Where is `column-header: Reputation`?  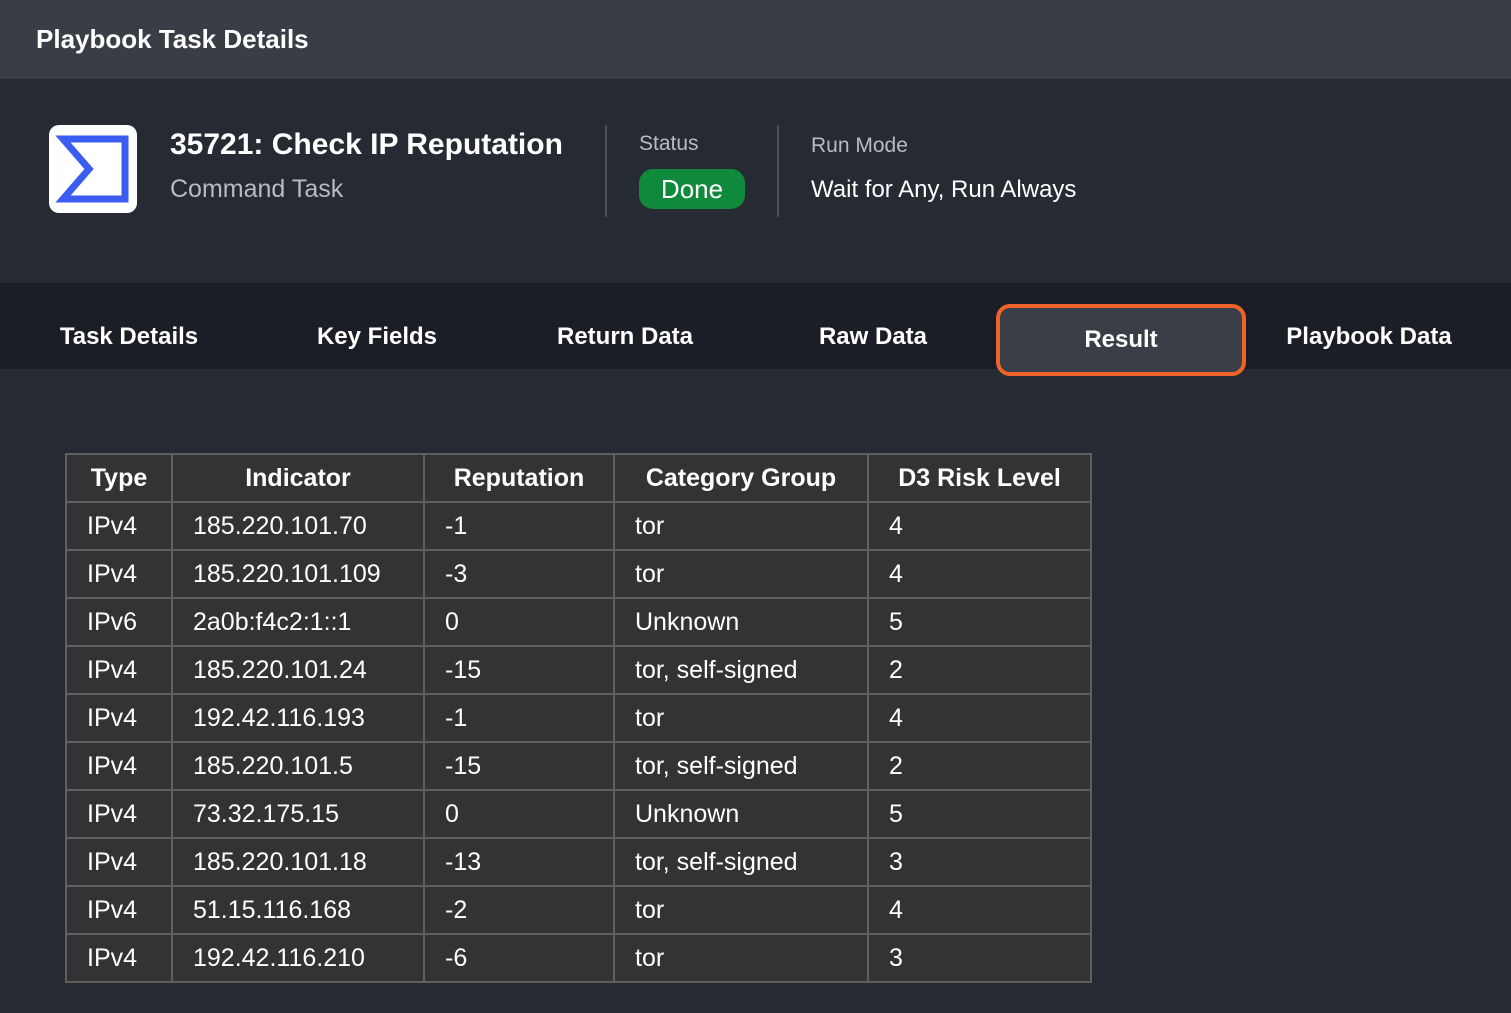
column-header: Reputation is located at coordinates (519, 478).